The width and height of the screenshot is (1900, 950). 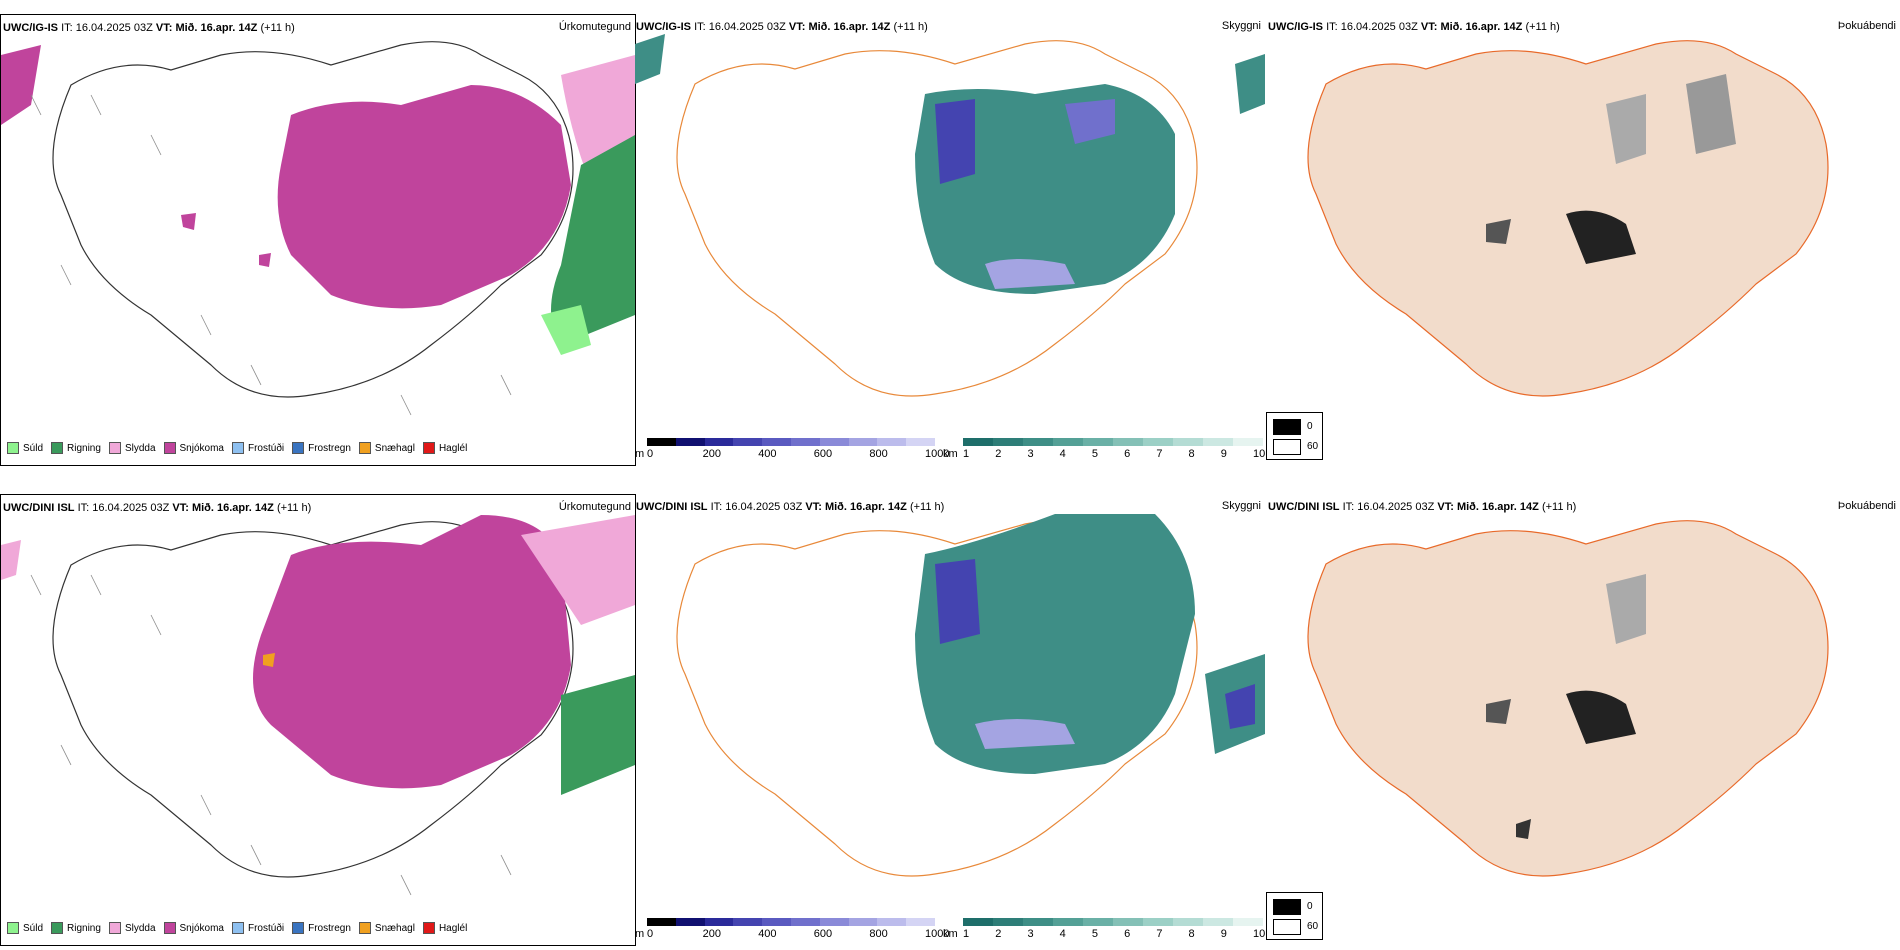 What do you see at coordinates (444, 928) in the screenshot?
I see `legend-item: Haglél` at bounding box center [444, 928].